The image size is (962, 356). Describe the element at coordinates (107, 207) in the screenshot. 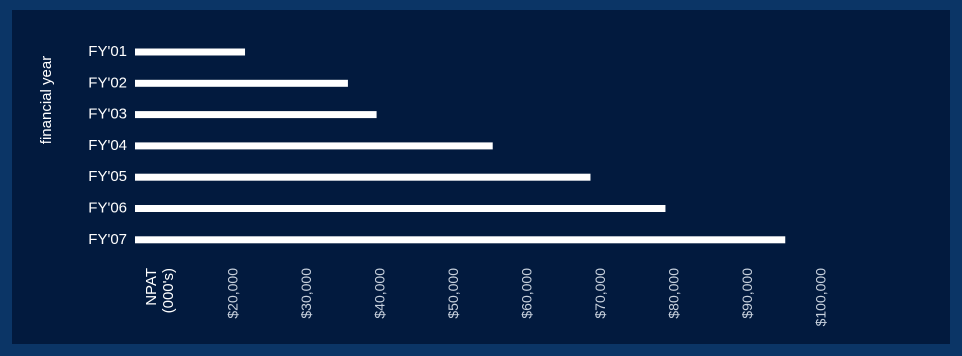

I see `category-label: FY'06` at that location.